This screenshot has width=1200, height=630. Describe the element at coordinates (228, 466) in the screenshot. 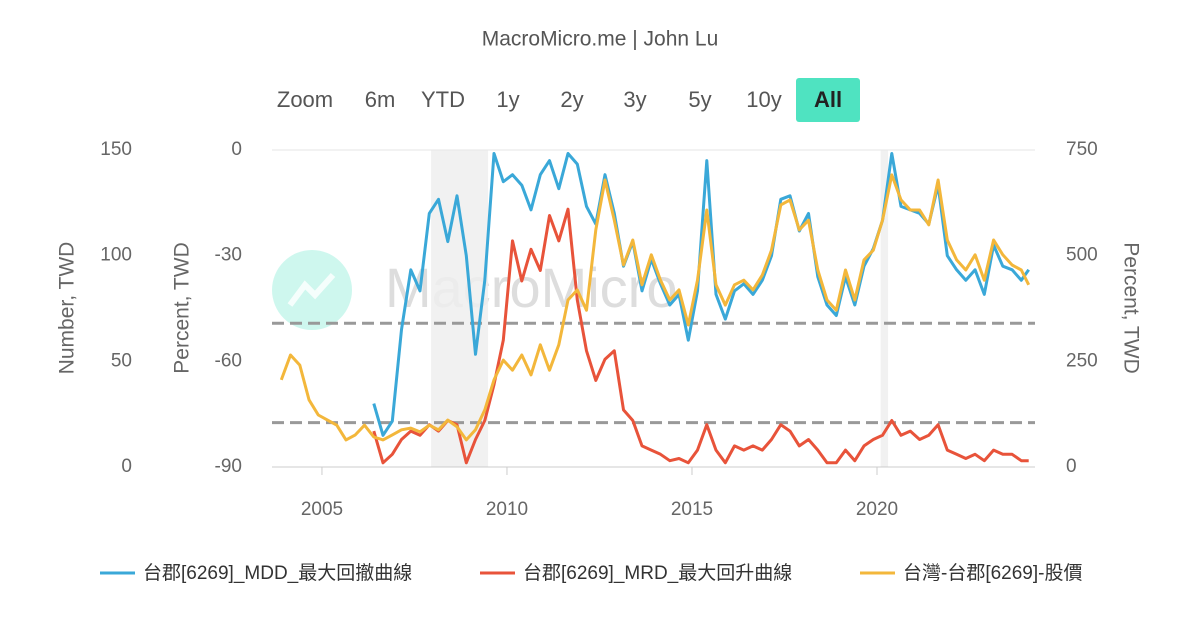

I see `y2-tick-label: -90` at that location.